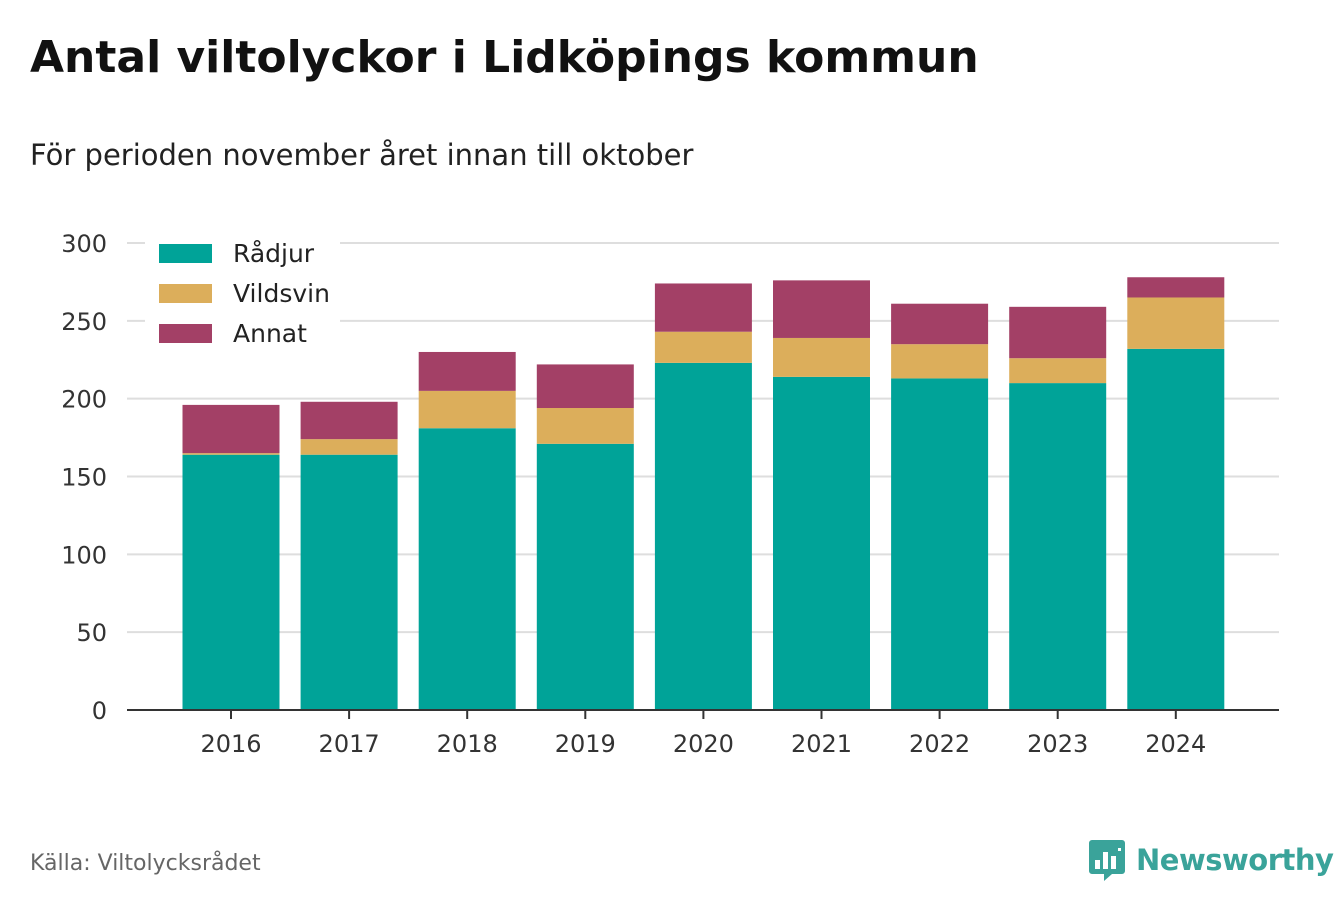 This screenshot has width=1340, height=913. I want to click on x-tick-label: 2020, so click(703, 744).